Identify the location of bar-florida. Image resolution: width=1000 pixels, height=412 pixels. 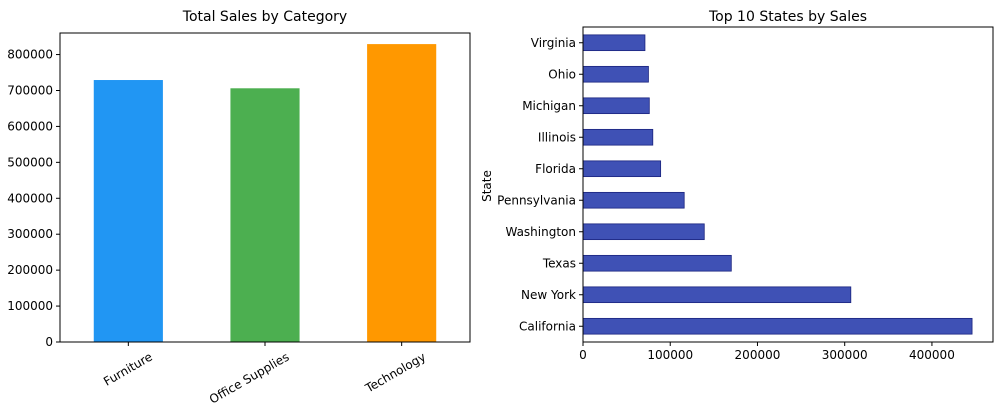
(622, 169).